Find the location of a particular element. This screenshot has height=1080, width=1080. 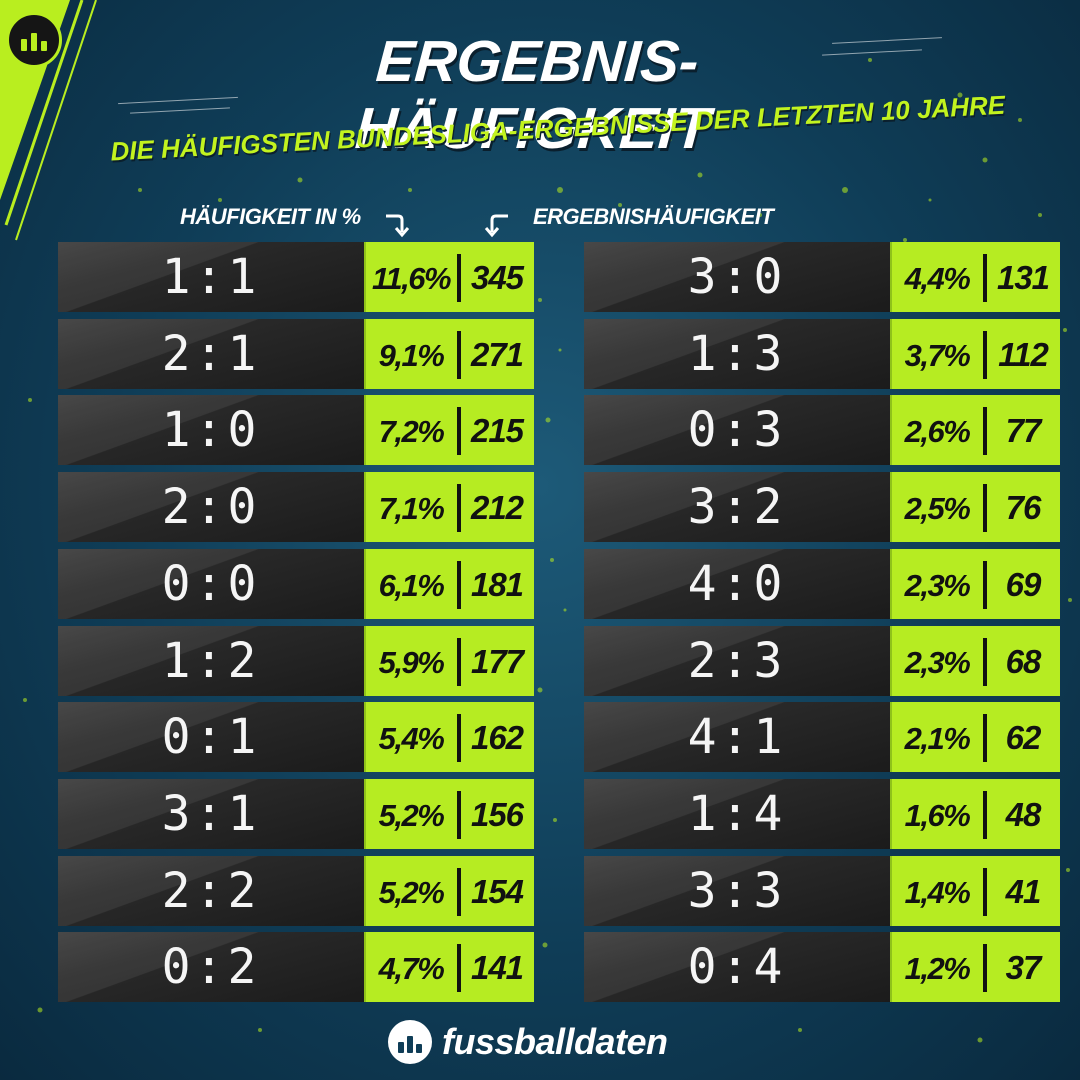

result-row: 2:3 2,3% 68 is located at coordinates (822, 660).